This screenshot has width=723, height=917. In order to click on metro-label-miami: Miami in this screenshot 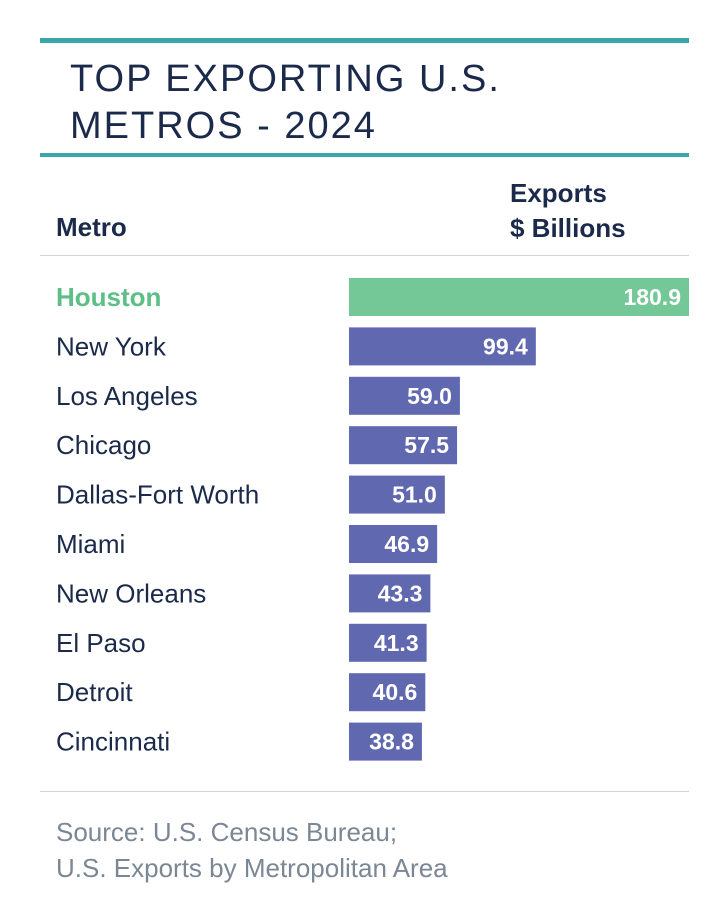, I will do `click(90, 544)`.